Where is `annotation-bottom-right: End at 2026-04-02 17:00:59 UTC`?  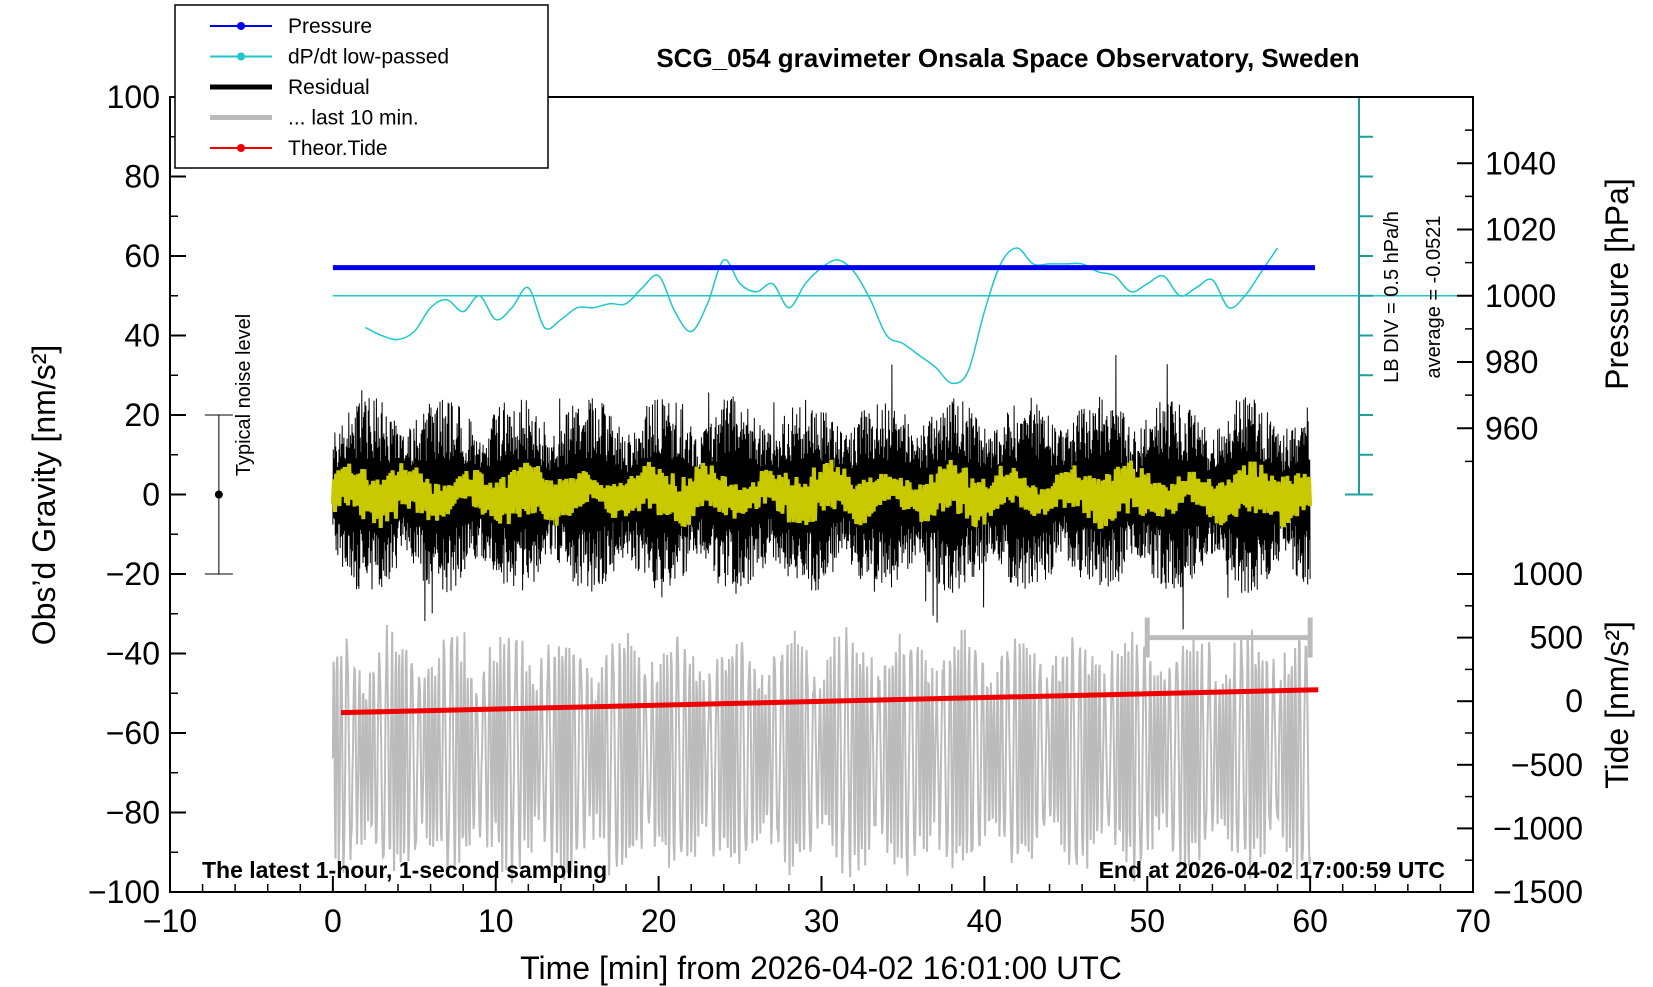 annotation-bottom-right: End at 2026-04-02 17:00:59 UTC is located at coordinates (1272, 870).